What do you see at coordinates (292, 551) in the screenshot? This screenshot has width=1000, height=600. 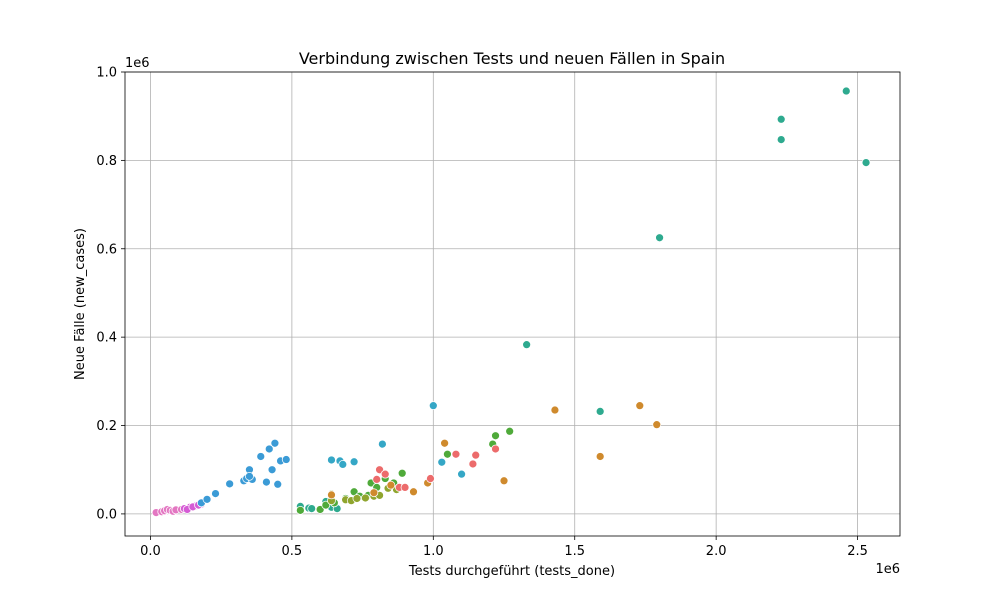 I see `x-tick-label: 0.5` at bounding box center [292, 551].